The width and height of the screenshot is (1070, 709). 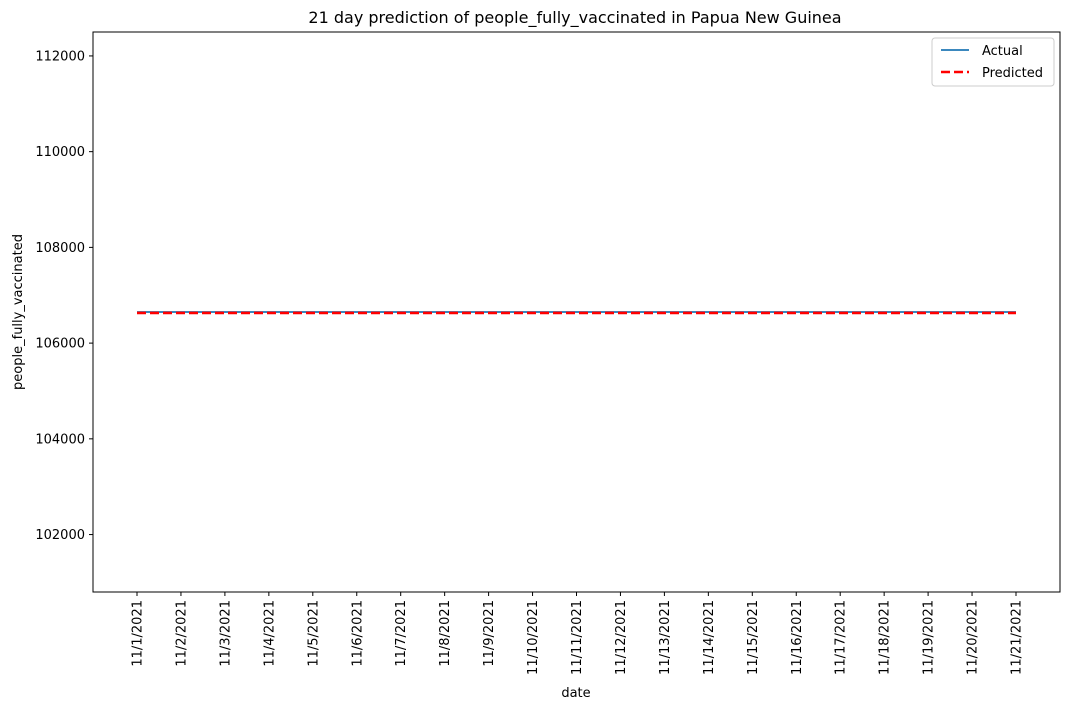 What do you see at coordinates (1017, 637) in the screenshot?
I see `x-tick-label: 11/21/2021` at bounding box center [1017, 637].